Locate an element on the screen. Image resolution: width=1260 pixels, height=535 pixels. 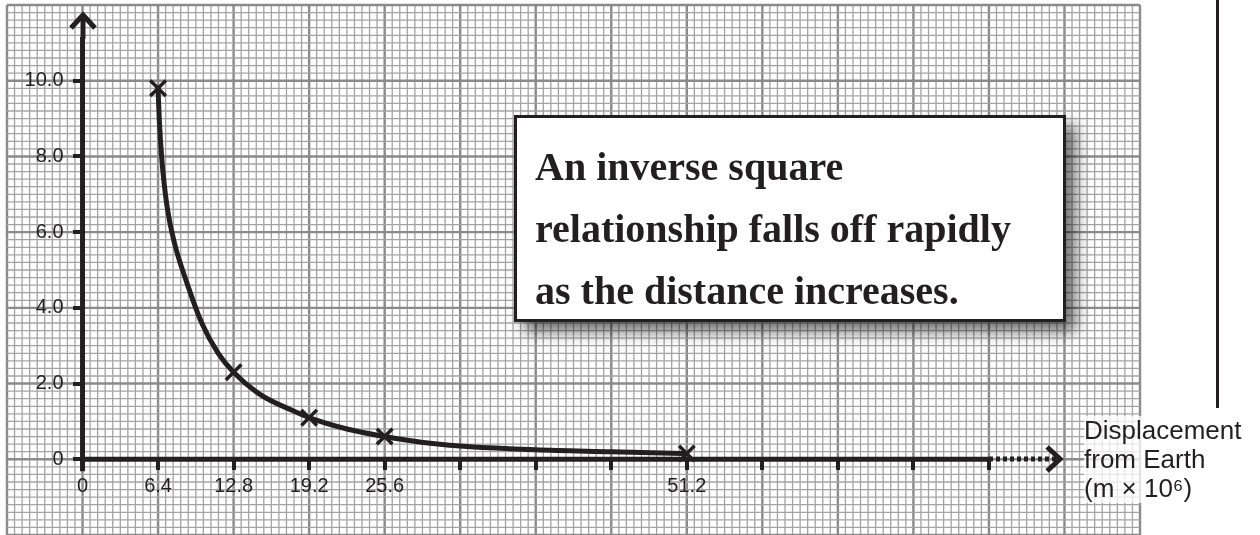
y-tick-label: 10.0 is located at coordinates (44, 79).